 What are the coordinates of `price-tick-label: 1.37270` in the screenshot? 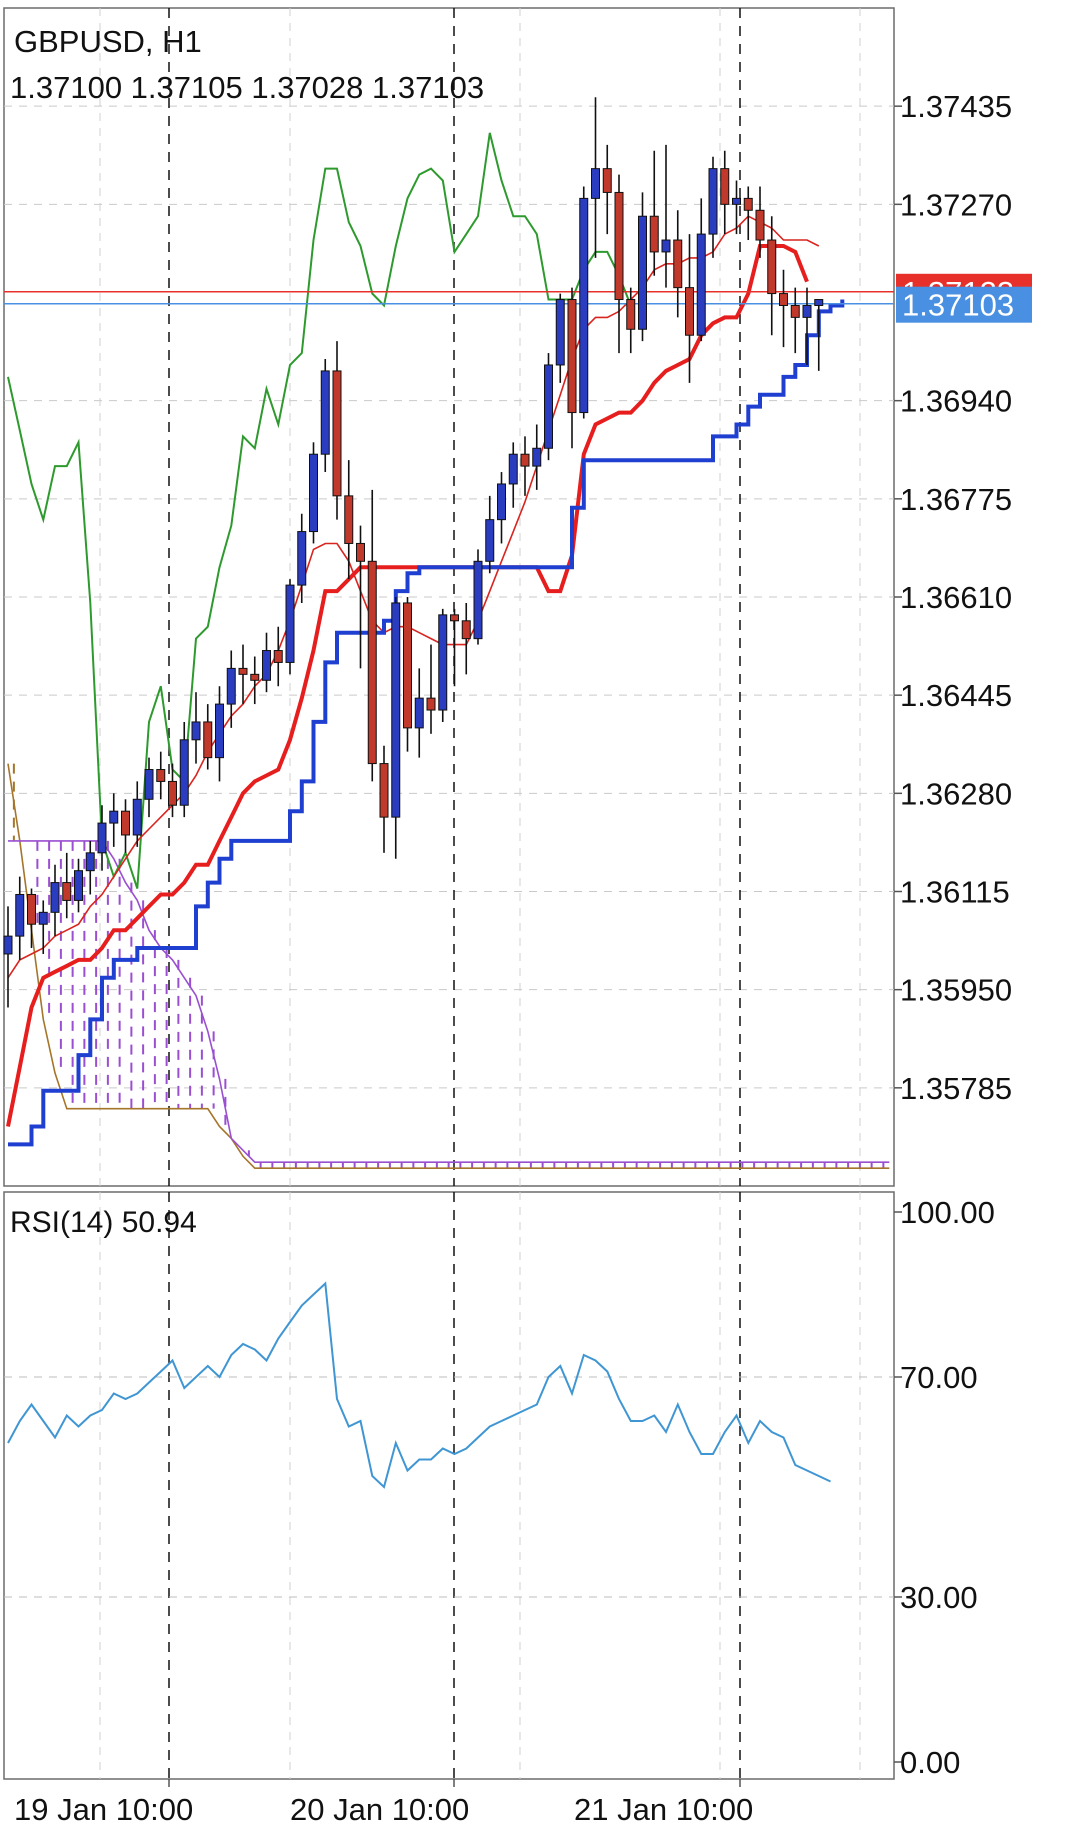 It's located at (956, 204).